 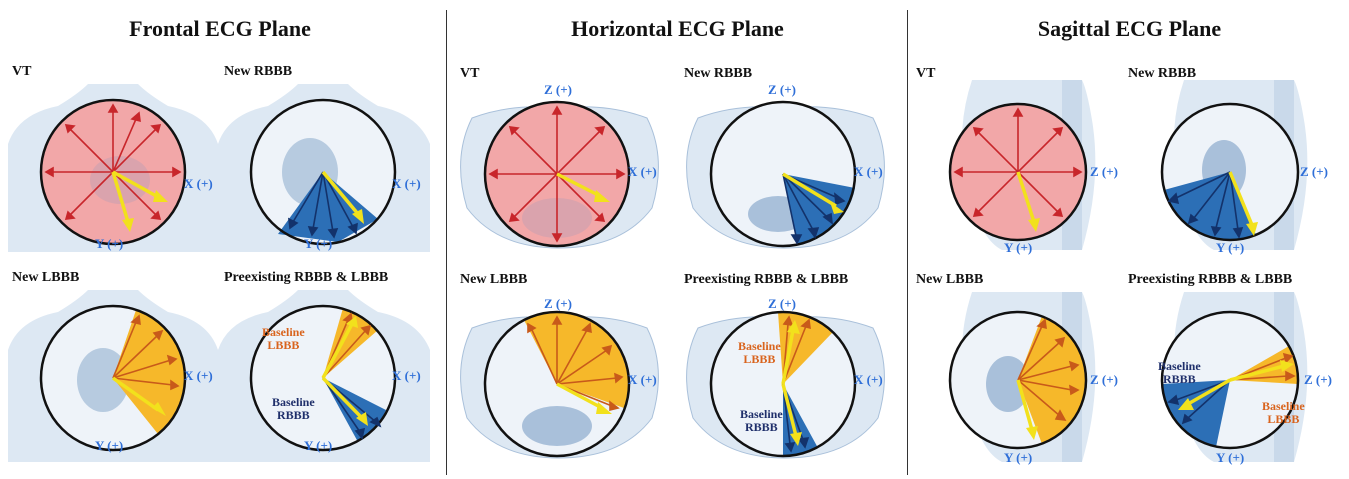 What do you see at coordinates (1129, 28) in the screenshot?
I see `sagittal-plane-title: Sagittal ECG Plane` at bounding box center [1129, 28].